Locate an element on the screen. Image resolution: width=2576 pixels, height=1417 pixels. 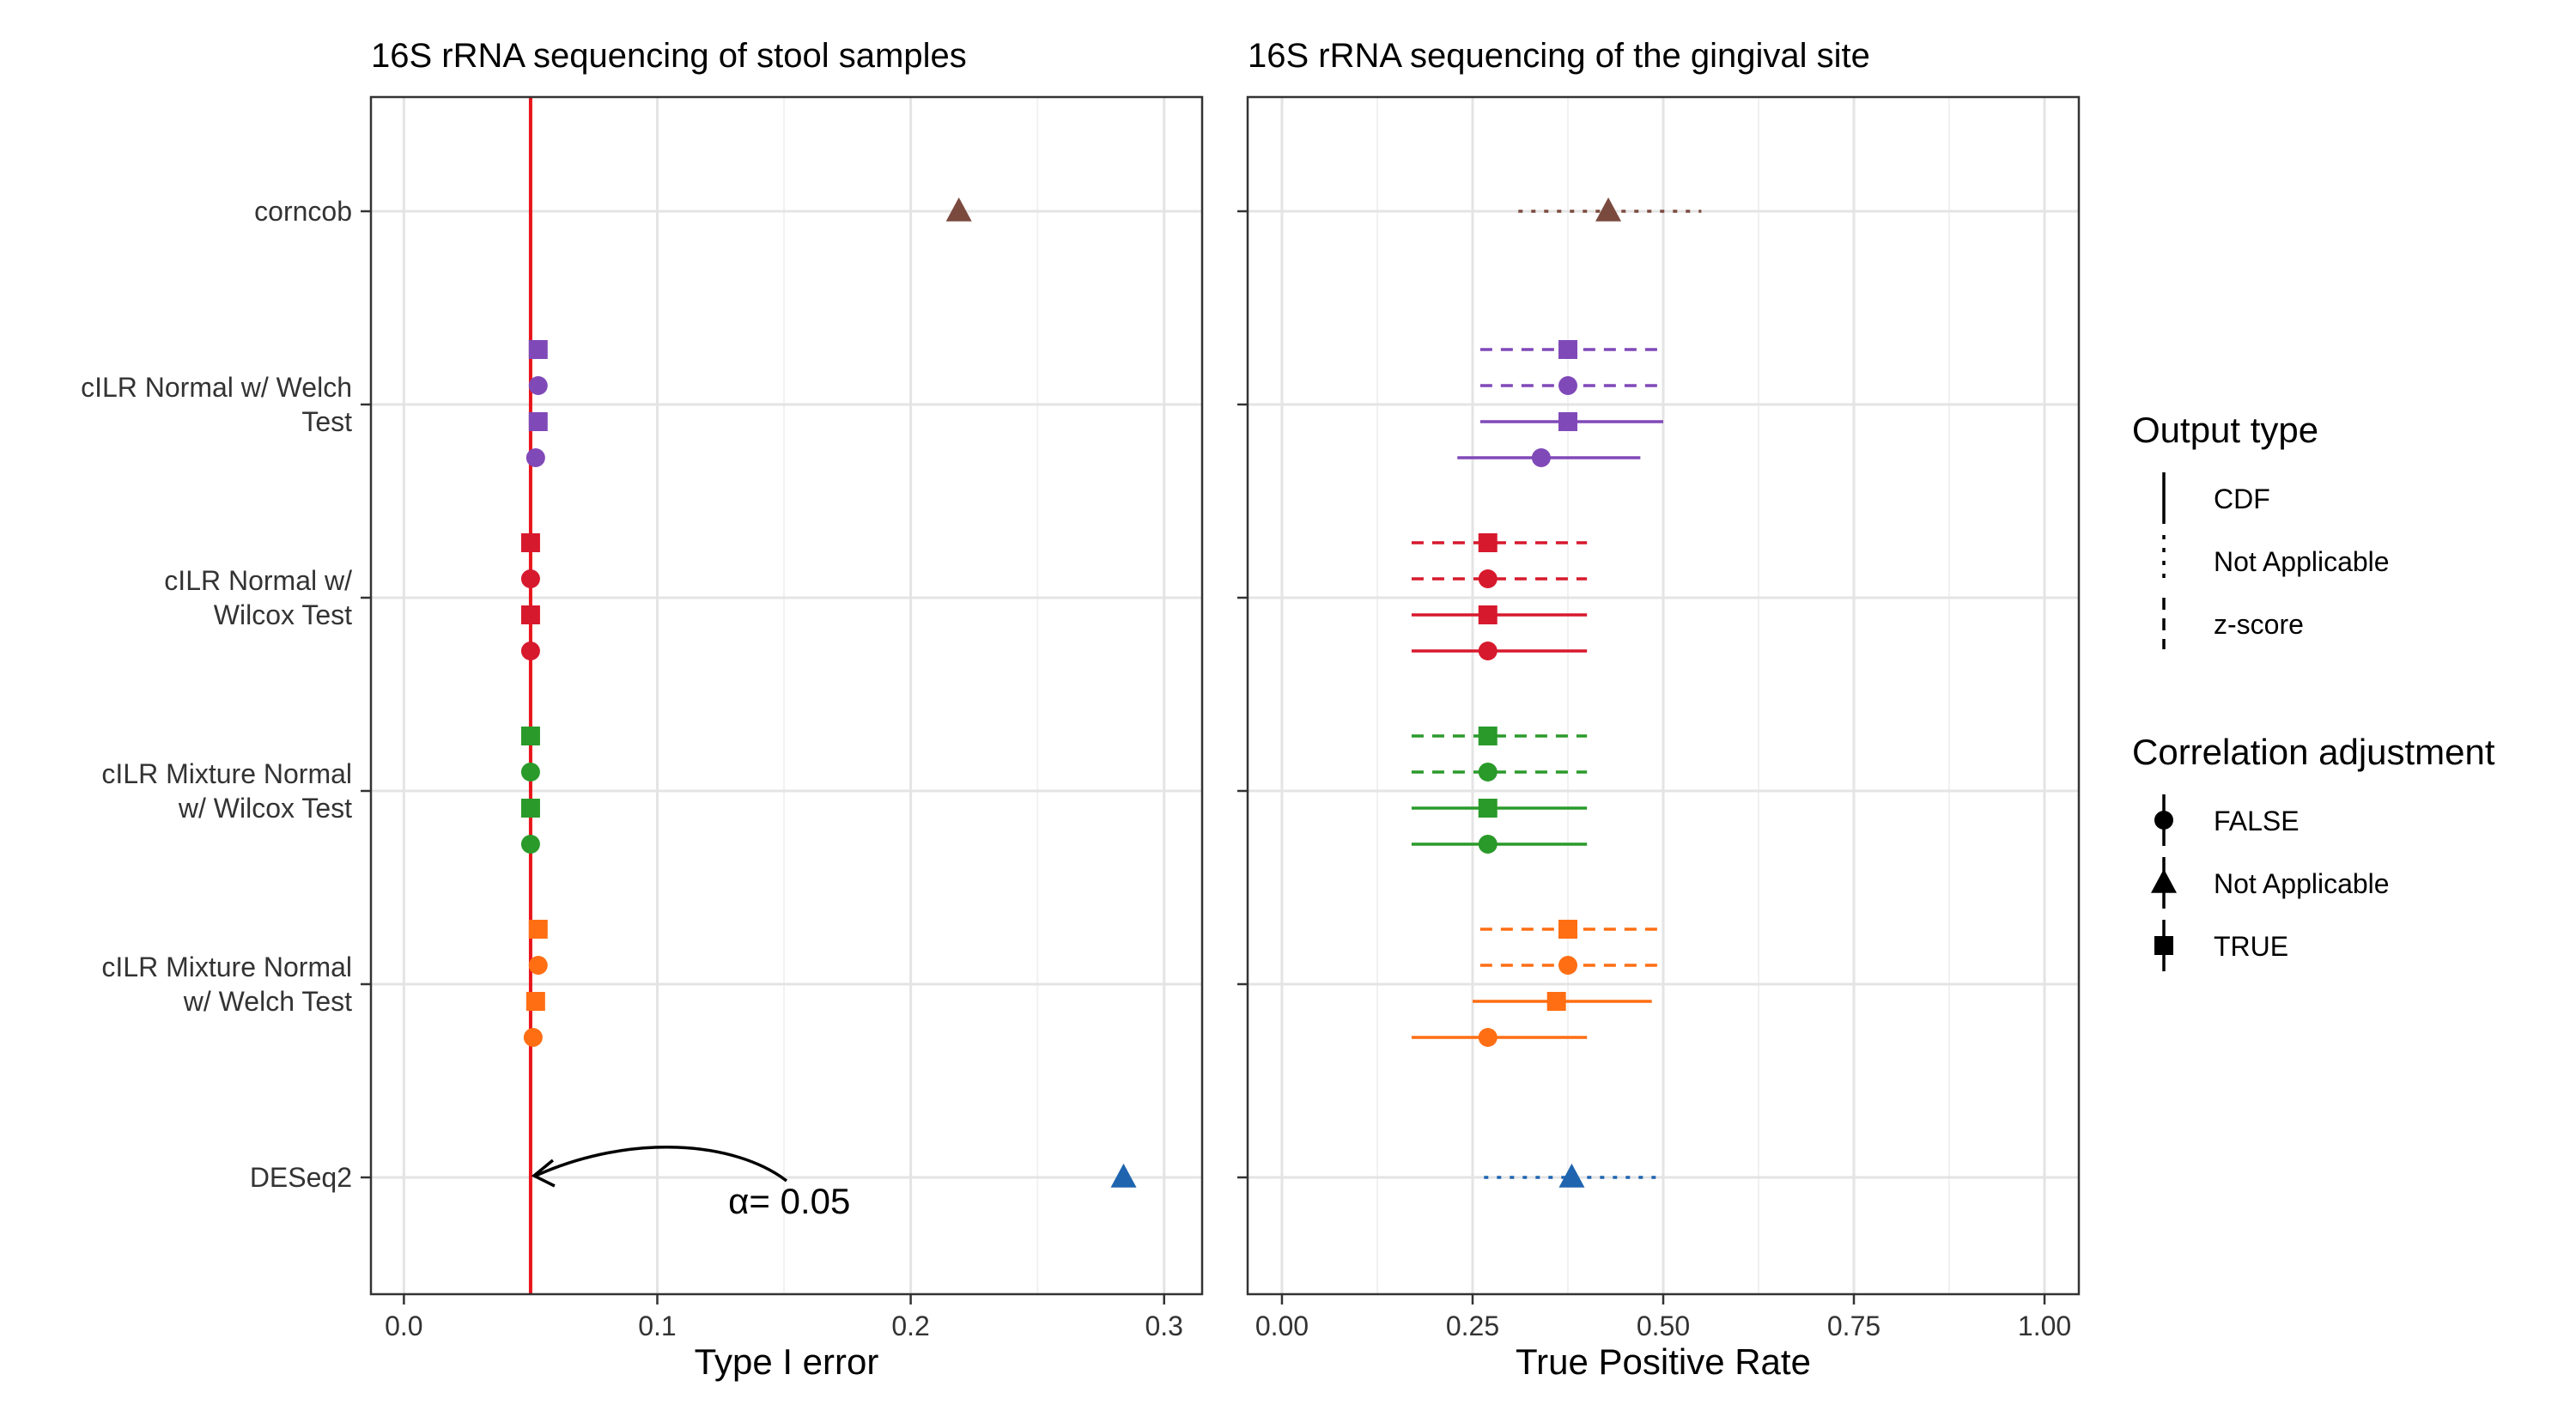
legend-group-output-type: Output type CDF Not Applicable z-score is located at coordinates (2261, 529).